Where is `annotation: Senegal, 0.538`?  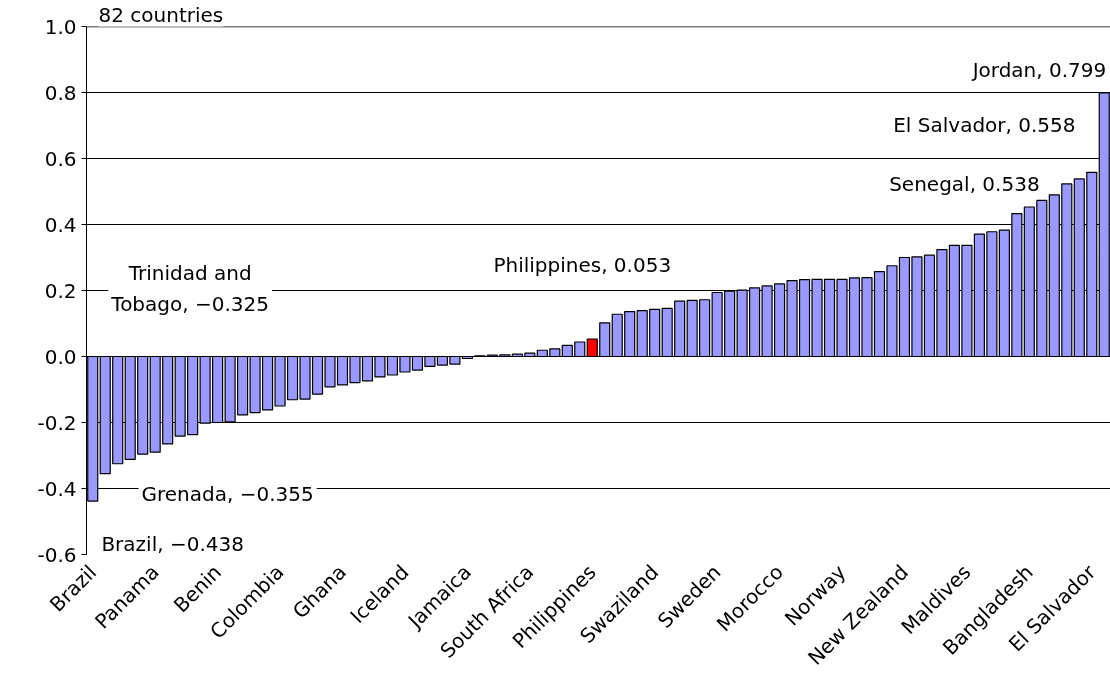
annotation: Senegal, 0.538 is located at coordinates (964, 183).